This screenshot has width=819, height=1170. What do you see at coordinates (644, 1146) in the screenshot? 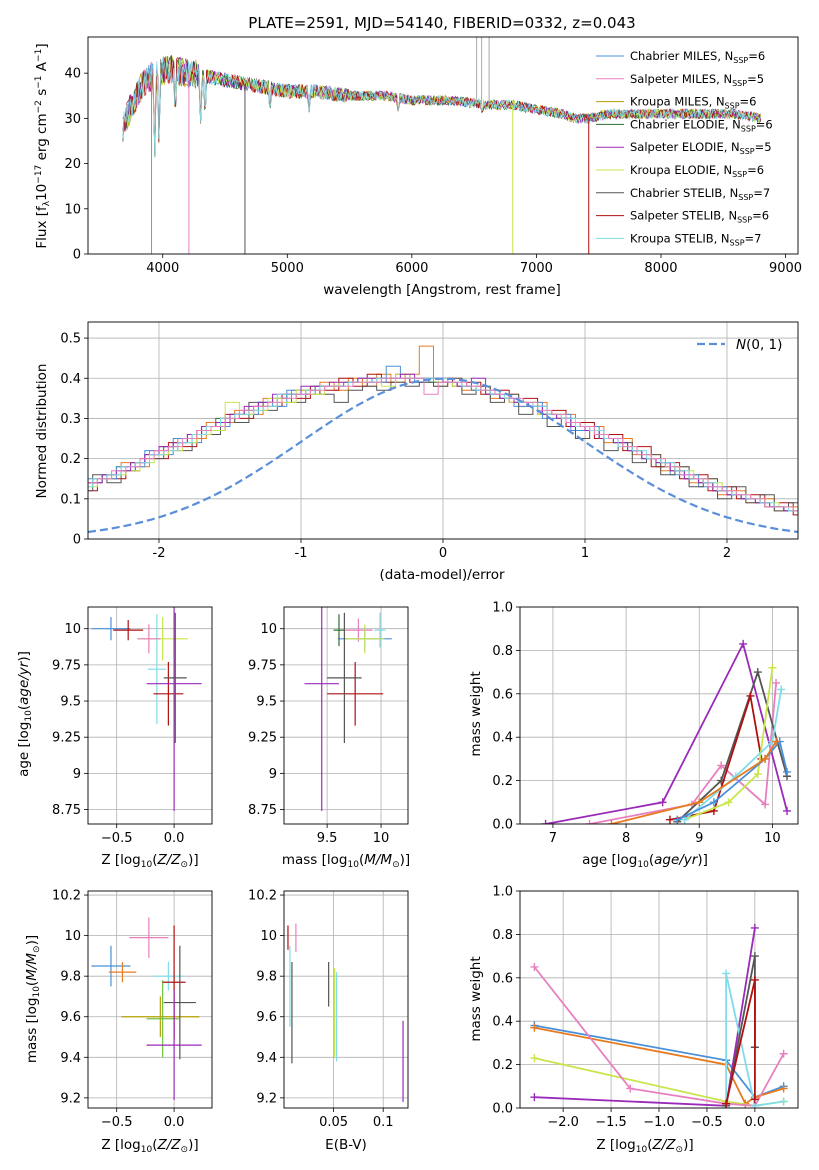
I see `weight-vs-z-xlabel: Z [log10(Z/Z⊙)]` at bounding box center [644, 1146].